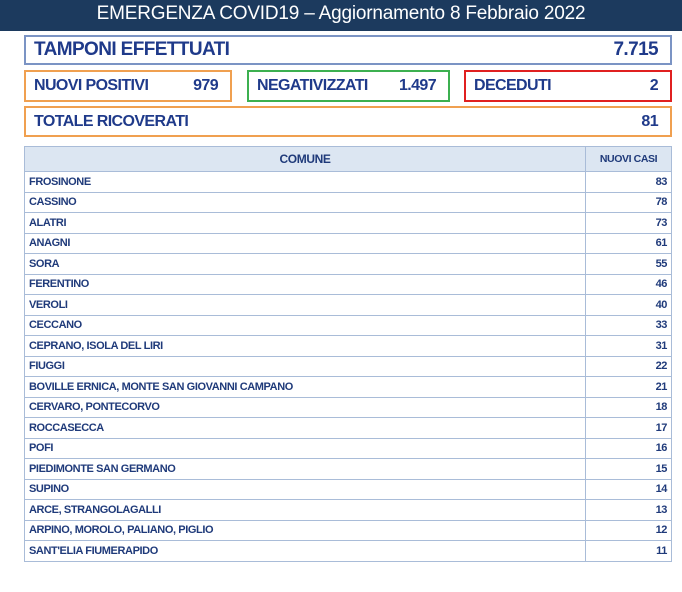 The height and width of the screenshot is (592, 682). I want to click on comune-cell: FIUGGI, so click(305, 366).